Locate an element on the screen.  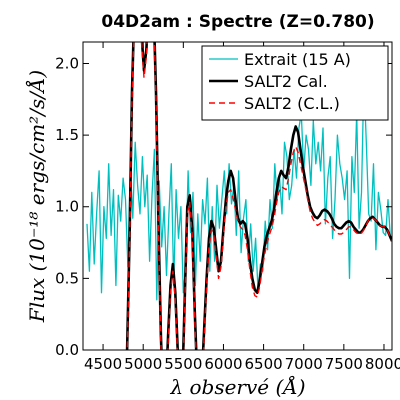
y-tick-label: 1.0 is located at coordinates (67, 207).